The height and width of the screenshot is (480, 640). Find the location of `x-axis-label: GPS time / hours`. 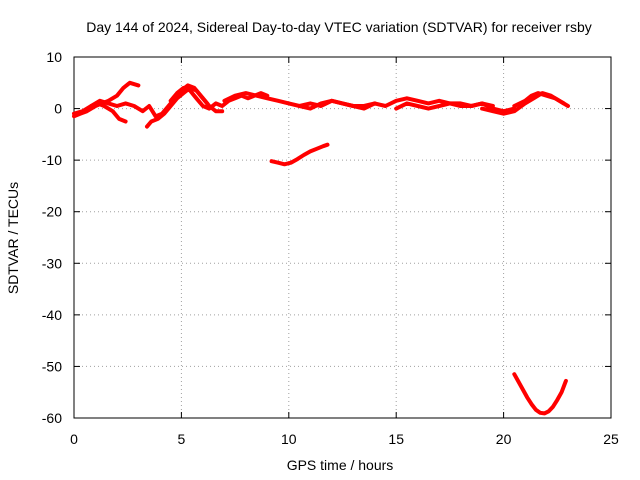

x-axis-label: GPS time / hours is located at coordinates (340, 465).